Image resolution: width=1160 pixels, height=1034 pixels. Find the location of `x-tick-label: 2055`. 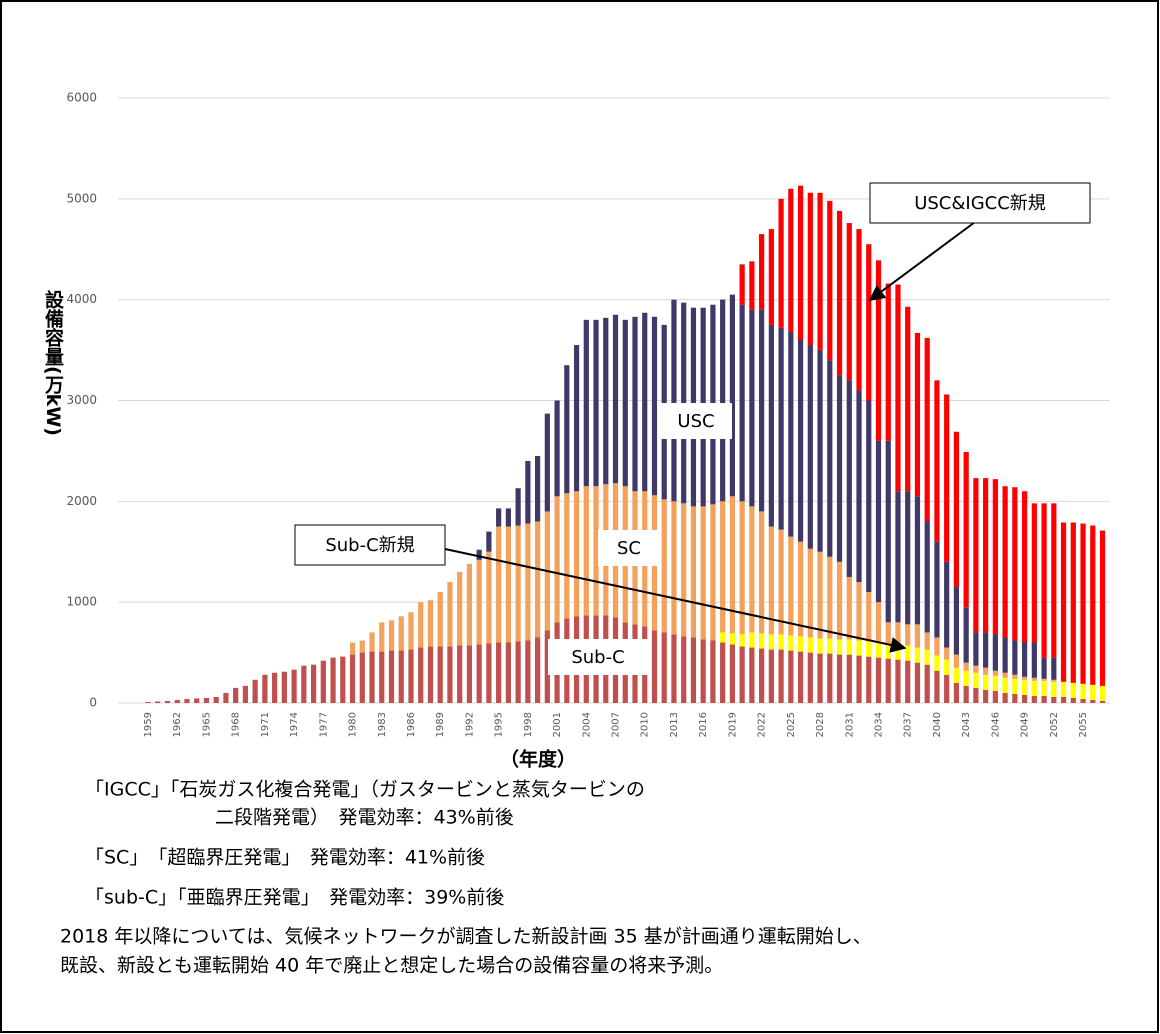

x-tick-label: 2055 is located at coordinates (1083, 724).